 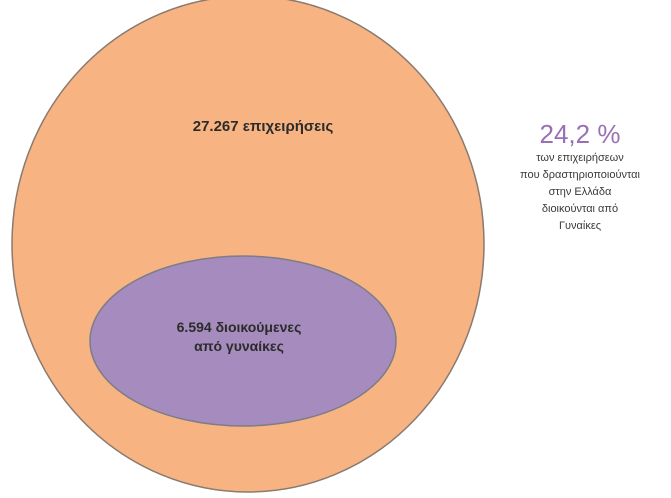 I want to click on outer-circle-label: 27.267 επιχειρήσεις, so click(x=263, y=126).